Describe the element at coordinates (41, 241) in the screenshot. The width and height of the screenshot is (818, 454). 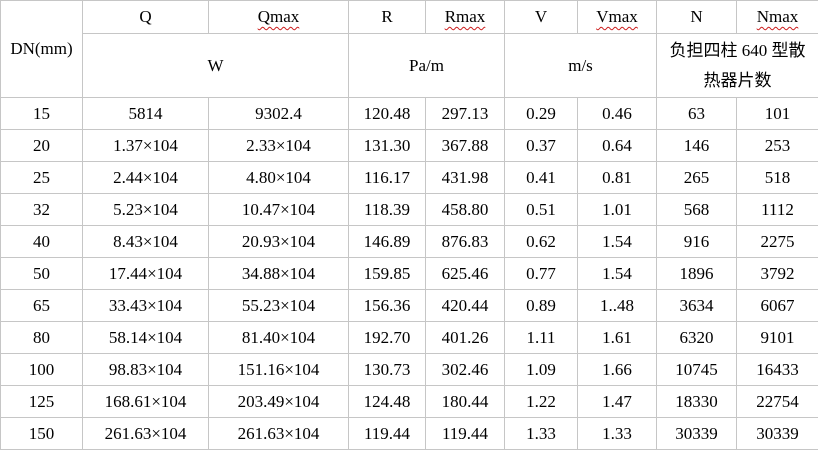
I see `cell-dn: 40` at that location.